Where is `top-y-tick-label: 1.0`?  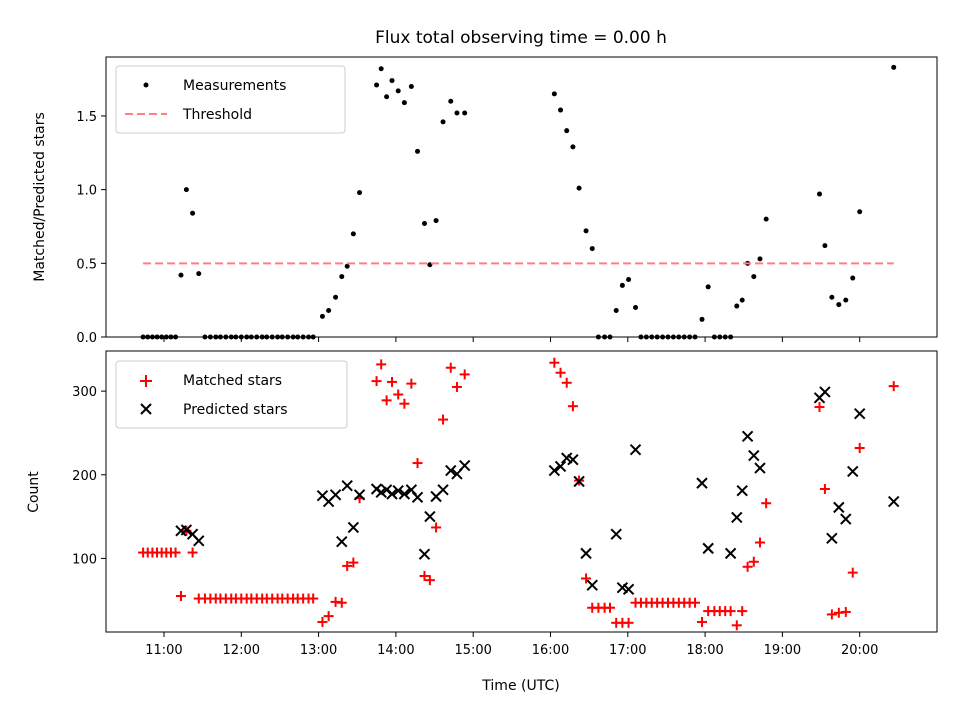
top-y-tick-label: 1.0 is located at coordinates (86, 191).